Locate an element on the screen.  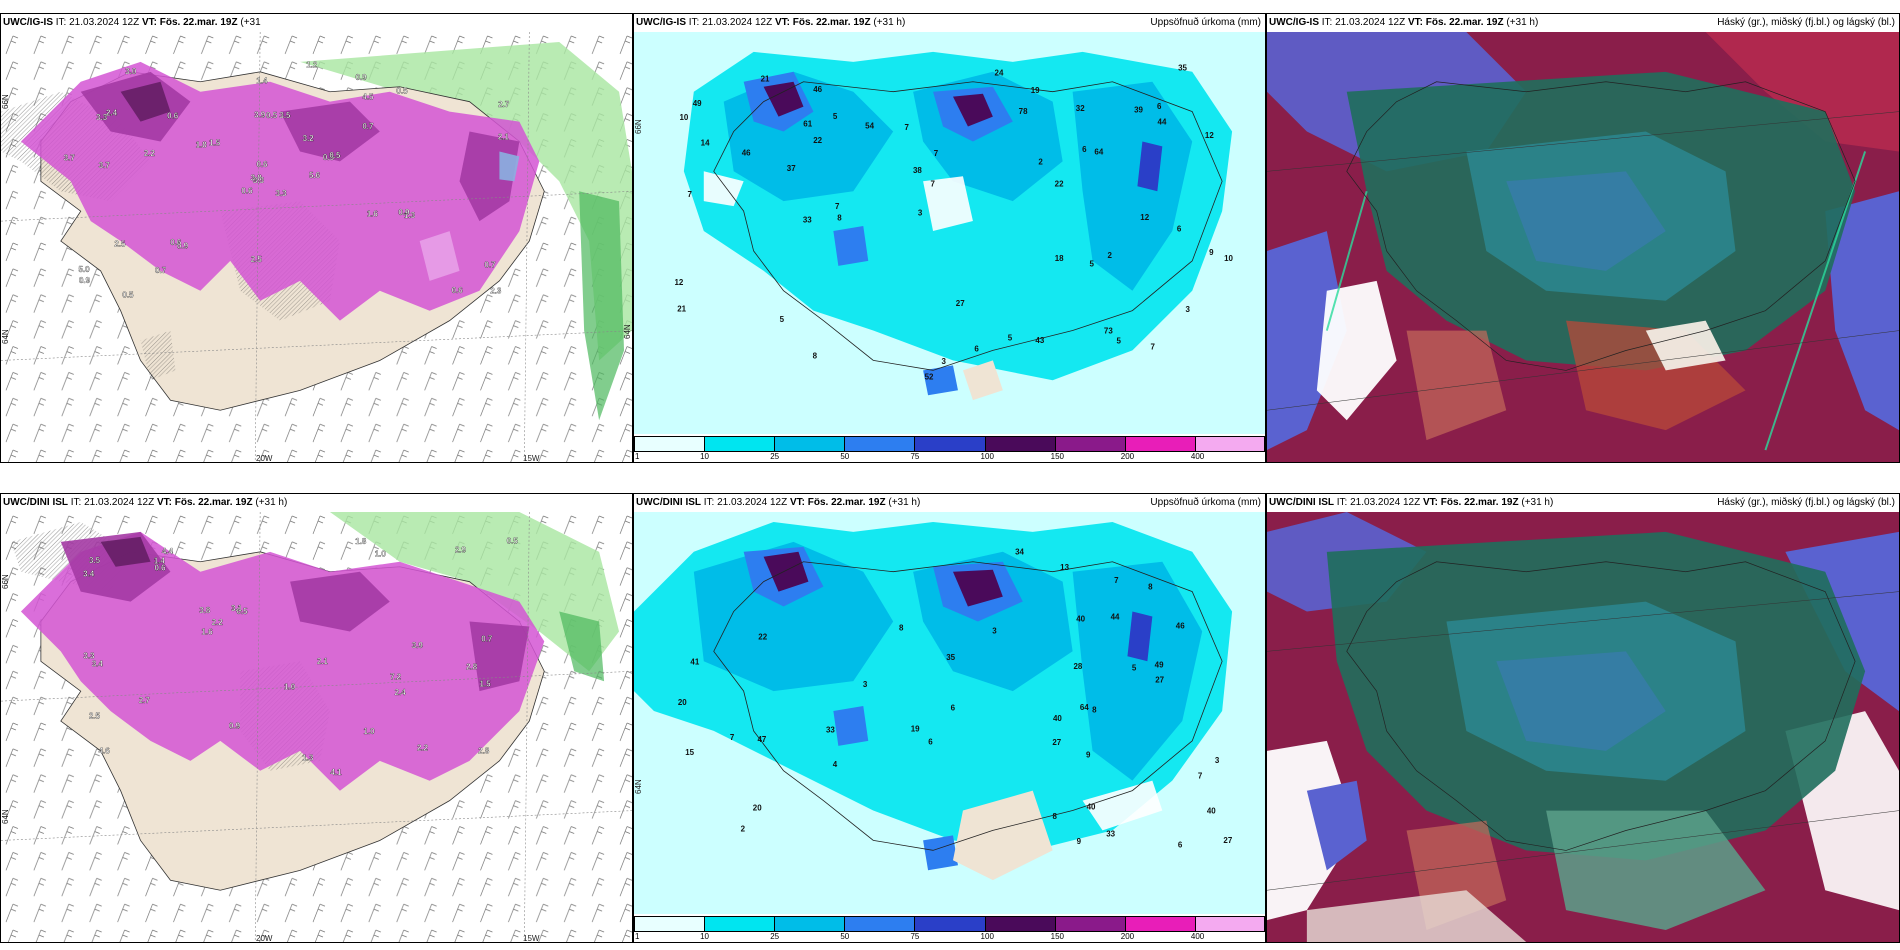
value-label: 4.6 is located at coordinates (105, 750).